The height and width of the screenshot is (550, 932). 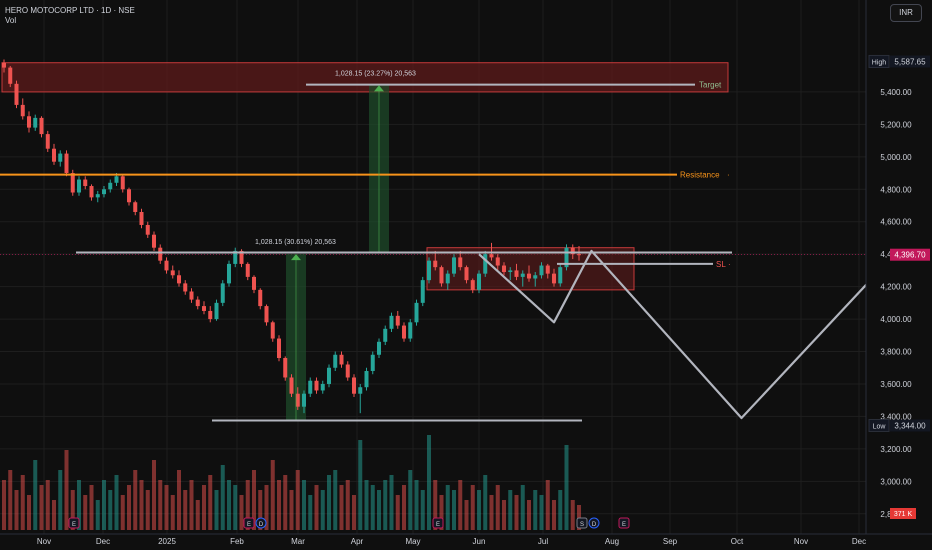 What do you see at coordinates (291, 482) in the screenshot?
I see `volume-bars` at bounding box center [291, 482].